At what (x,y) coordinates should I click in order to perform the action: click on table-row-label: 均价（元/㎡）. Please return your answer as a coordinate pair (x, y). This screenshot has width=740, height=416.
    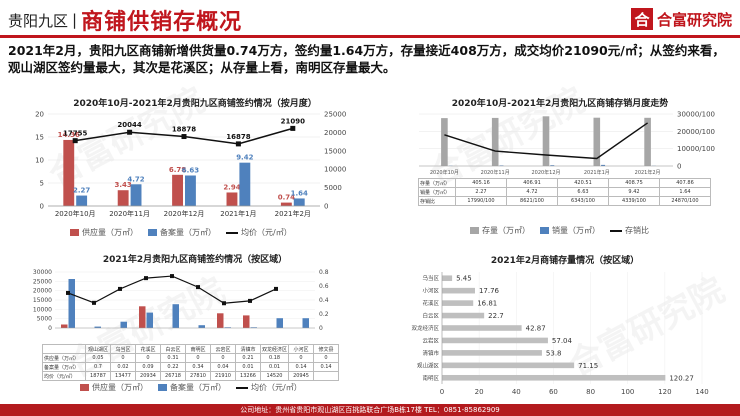
    Looking at the image, I should click on (64, 376).